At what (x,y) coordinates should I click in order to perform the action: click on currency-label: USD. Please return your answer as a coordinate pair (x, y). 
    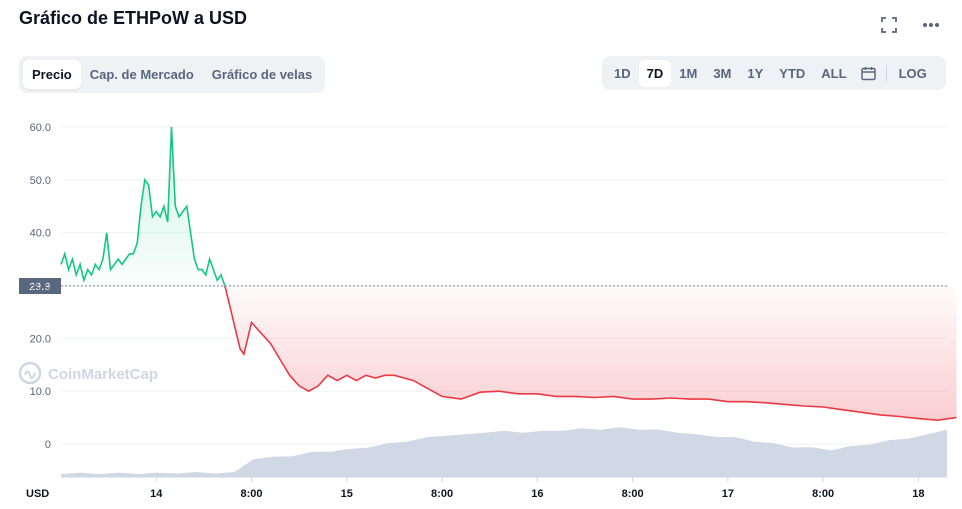
    Looking at the image, I should click on (37, 494).